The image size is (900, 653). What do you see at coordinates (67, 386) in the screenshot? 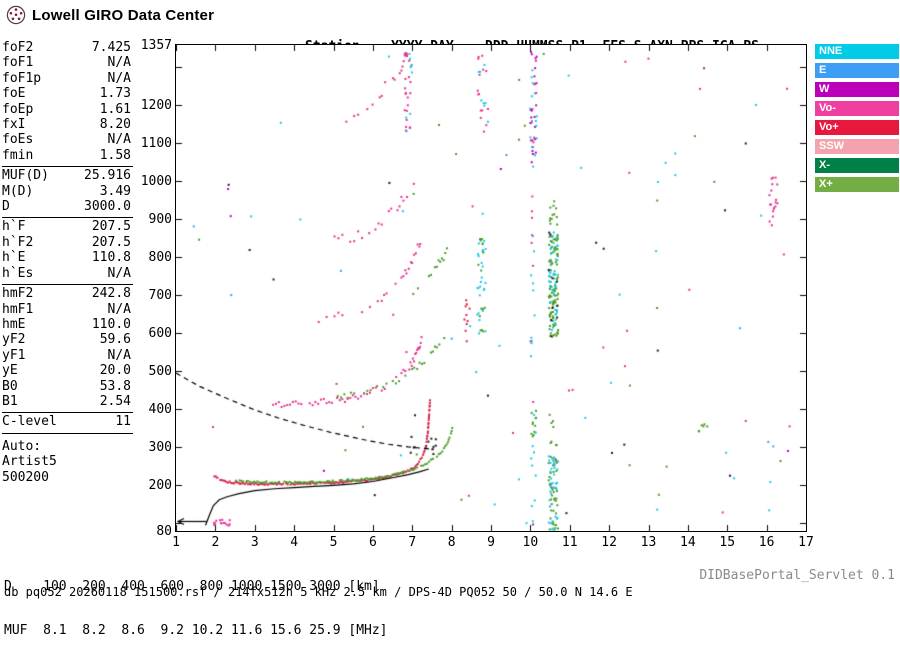
I see `readout-row: B0 53.8` at bounding box center [67, 386].